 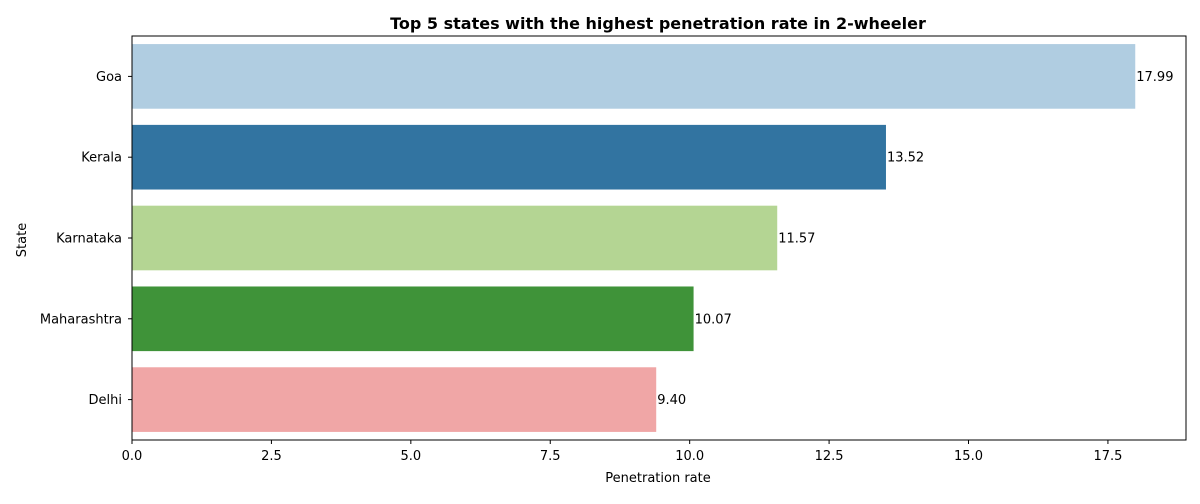 What do you see at coordinates (509, 157) in the screenshot?
I see `bar-kerala` at bounding box center [509, 157].